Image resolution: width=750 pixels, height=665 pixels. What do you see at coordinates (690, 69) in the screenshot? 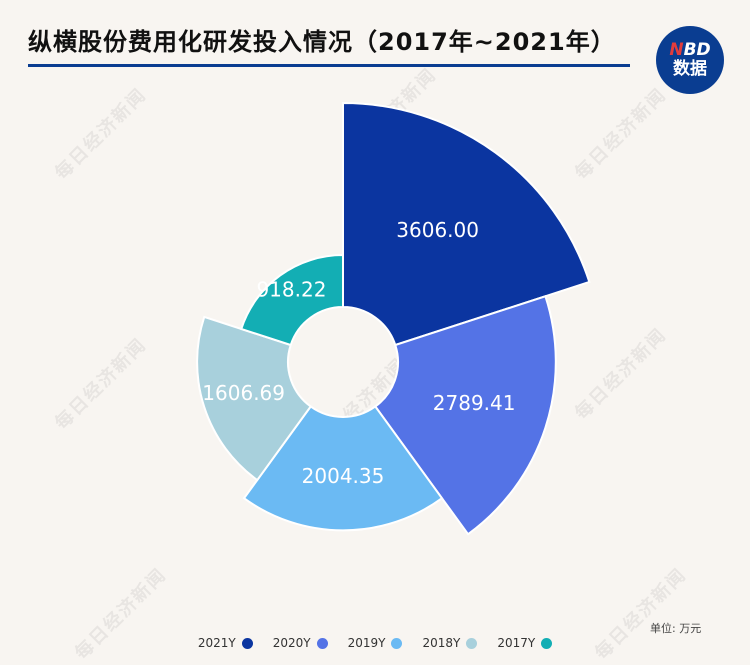
I see `logo-text-line2: 数据` at bounding box center [690, 69].